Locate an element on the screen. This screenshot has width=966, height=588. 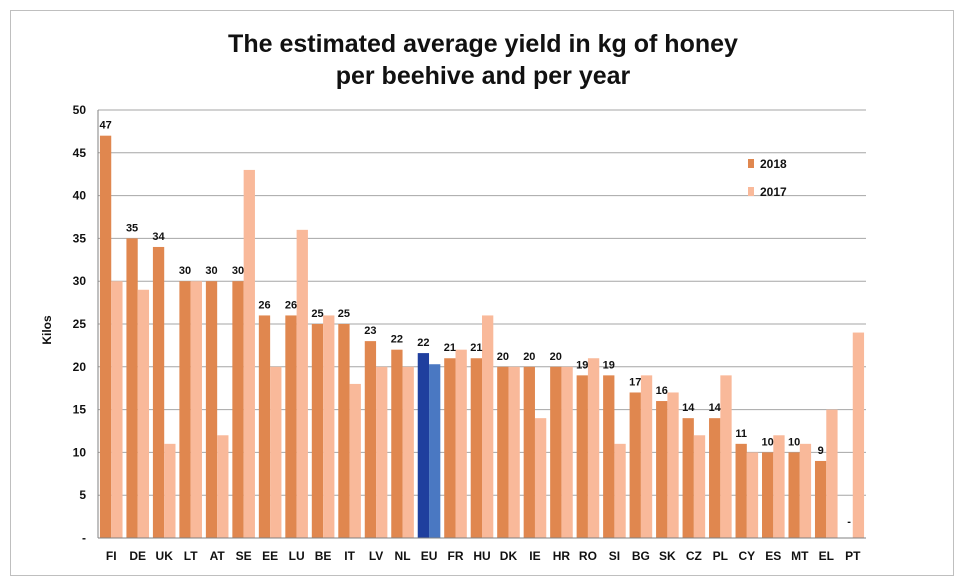
bar-2017-fr is located at coordinates (461, 443).